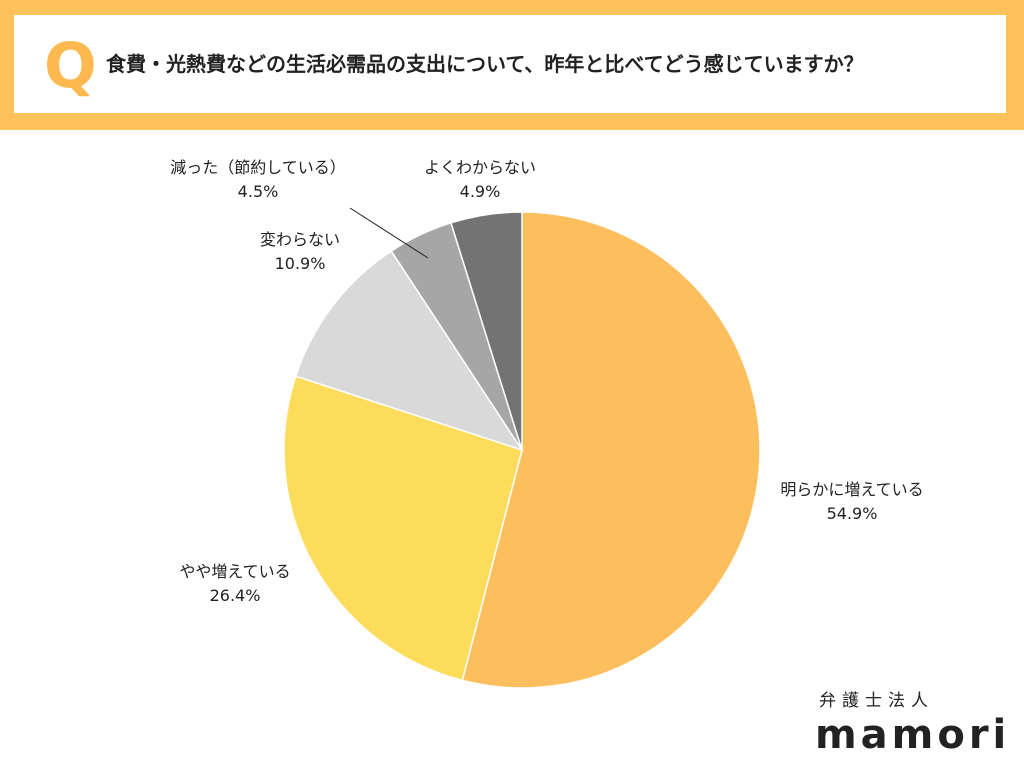  What do you see at coordinates (480, 167) in the screenshot?
I see `slice-category-label: よくわからない` at bounding box center [480, 167].